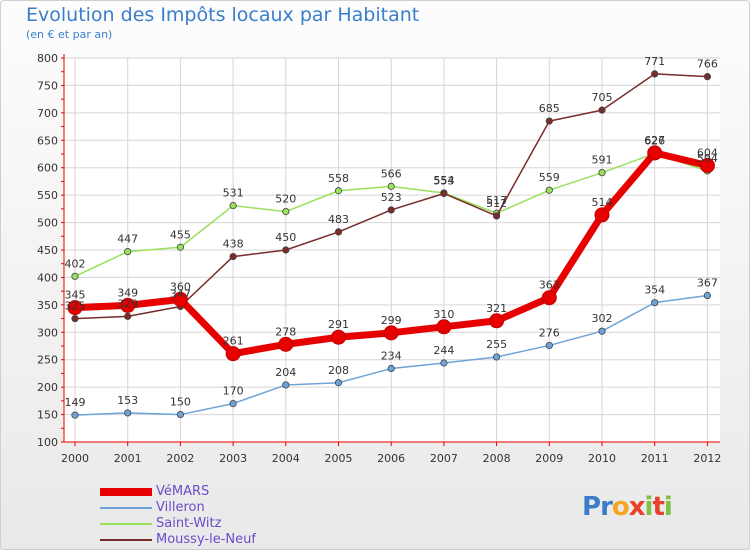 This screenshot has height=550, width=750. I want to click on x-tick-label: 2007, so click(444, 458).